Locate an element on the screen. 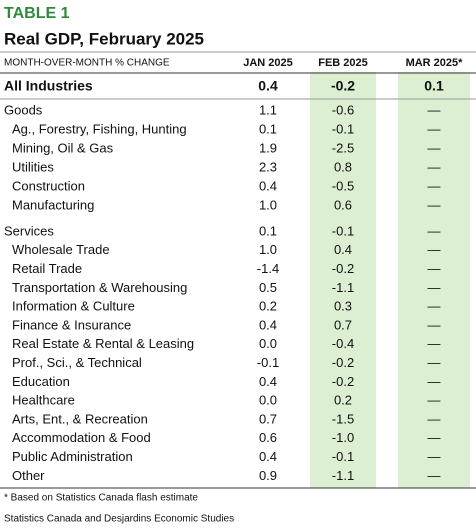 The height and width of the screenshot is (530, 476). row-label: Wholesale Trade is located at coordinates (61, 249).